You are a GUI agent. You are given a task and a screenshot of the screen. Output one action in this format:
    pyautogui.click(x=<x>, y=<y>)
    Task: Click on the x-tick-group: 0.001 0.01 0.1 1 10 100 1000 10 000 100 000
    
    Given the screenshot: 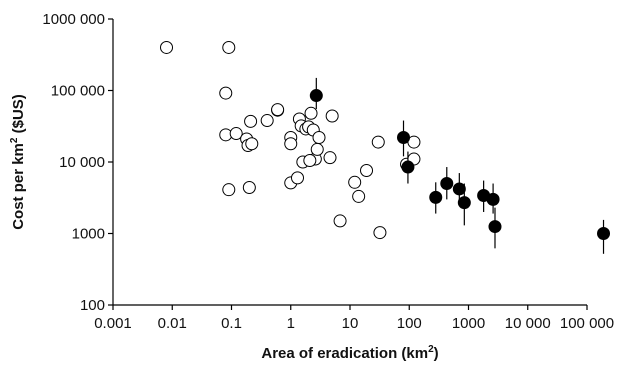 What is the action you would take?
    pyautogui.click(x=354, y=318)
    